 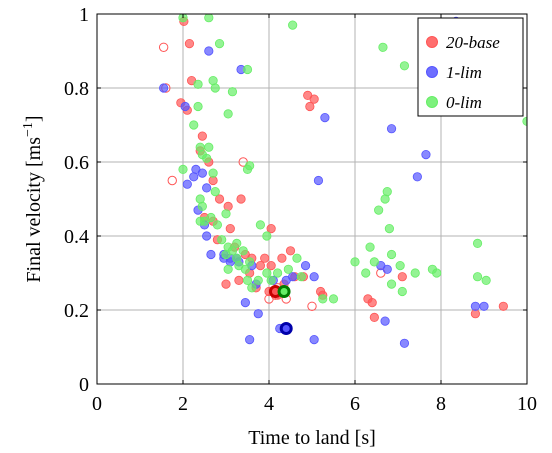 I want to click on y-axis-label-text: Final velocity [ms, so click(x=34, y=210).